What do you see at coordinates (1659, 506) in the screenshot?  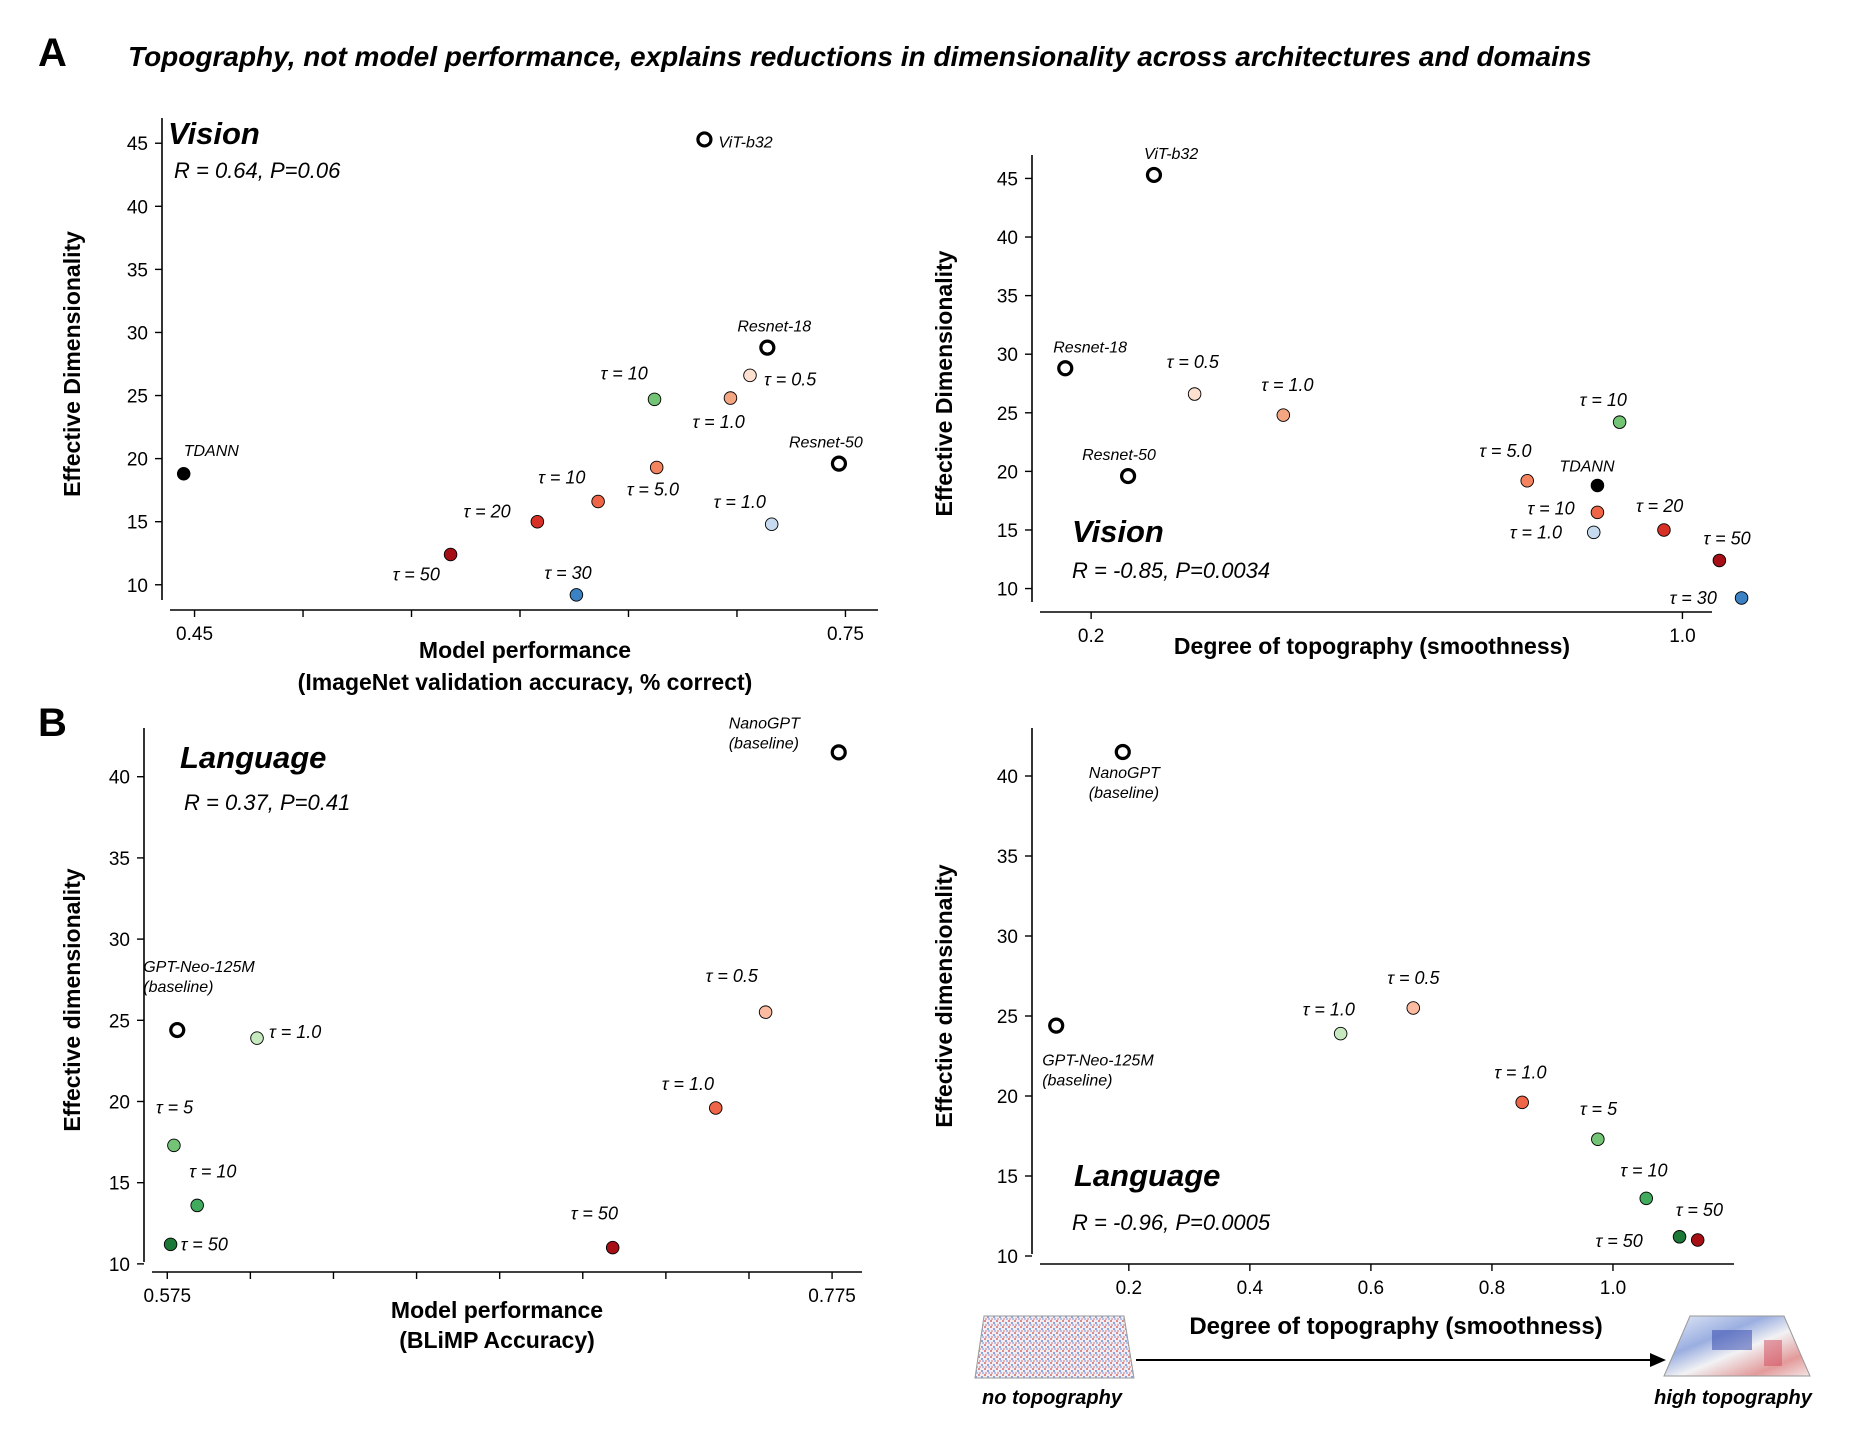 I see `data-point-label: τ = 20` at bounding box center [1659, 506].